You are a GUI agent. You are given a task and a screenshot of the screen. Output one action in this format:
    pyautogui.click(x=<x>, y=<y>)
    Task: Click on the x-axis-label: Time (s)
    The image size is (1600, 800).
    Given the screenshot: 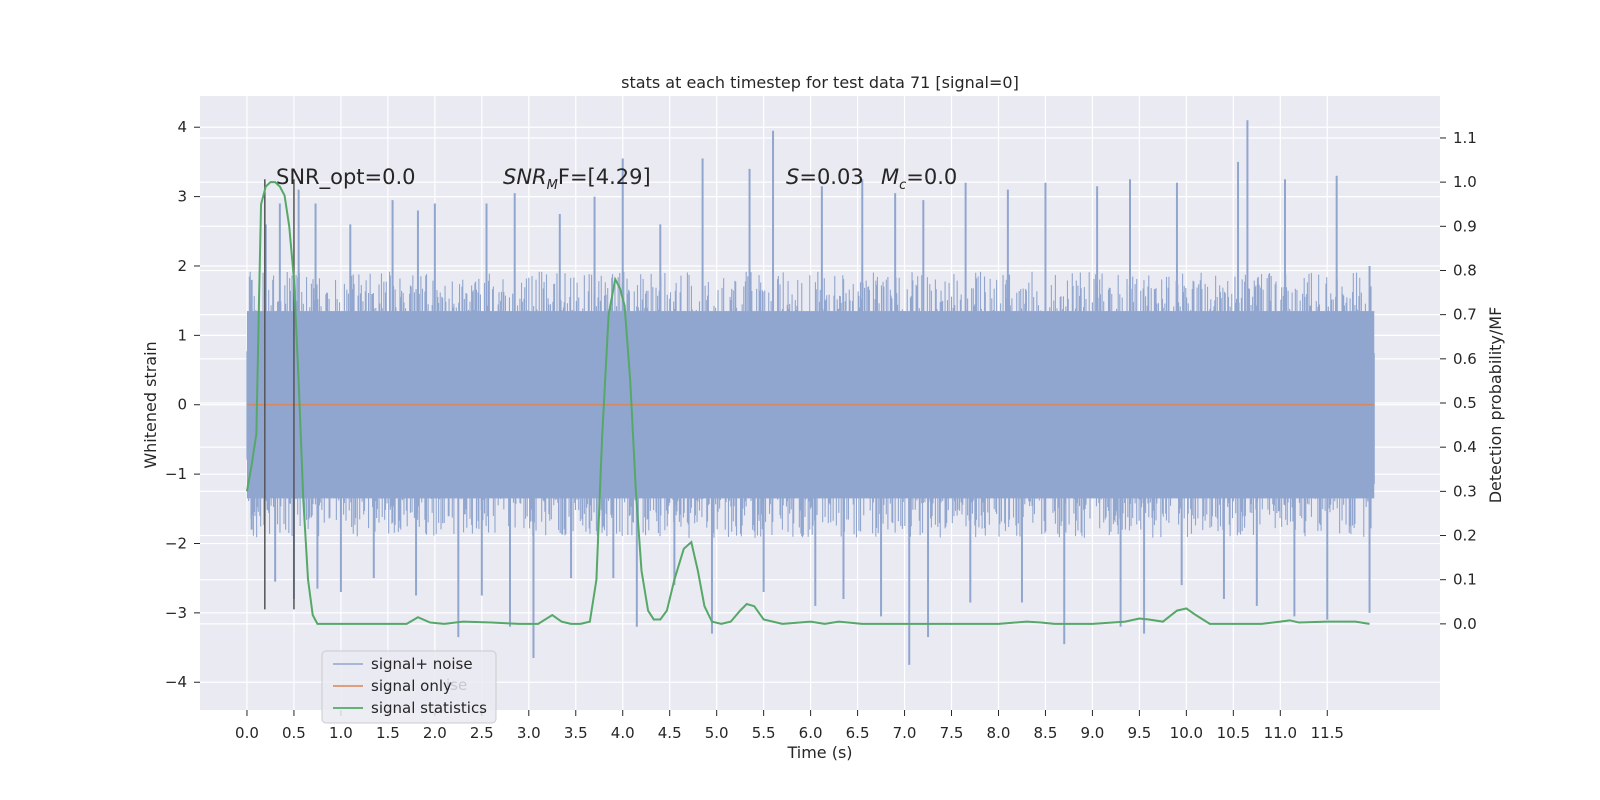 What is the action you would take?
    pyautogui.click(x=819, y=752)
    